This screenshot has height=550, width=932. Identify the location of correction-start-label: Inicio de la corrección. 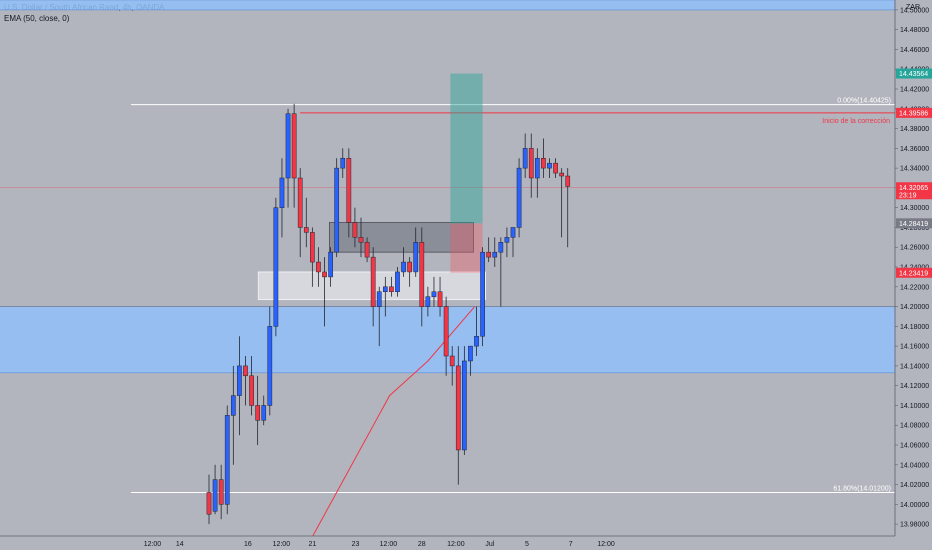
(856, 121).